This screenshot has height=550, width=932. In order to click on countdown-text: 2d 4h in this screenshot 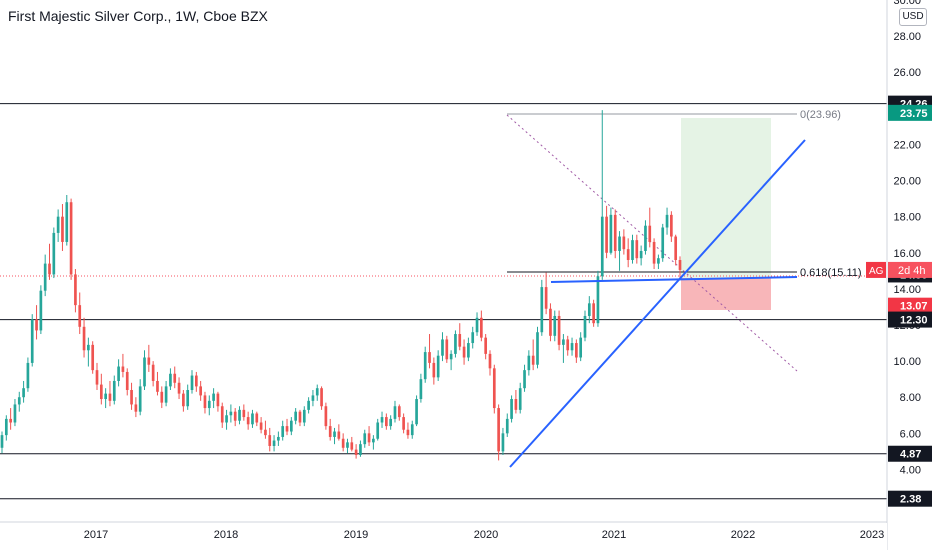, I will do `click(912, 271)`.